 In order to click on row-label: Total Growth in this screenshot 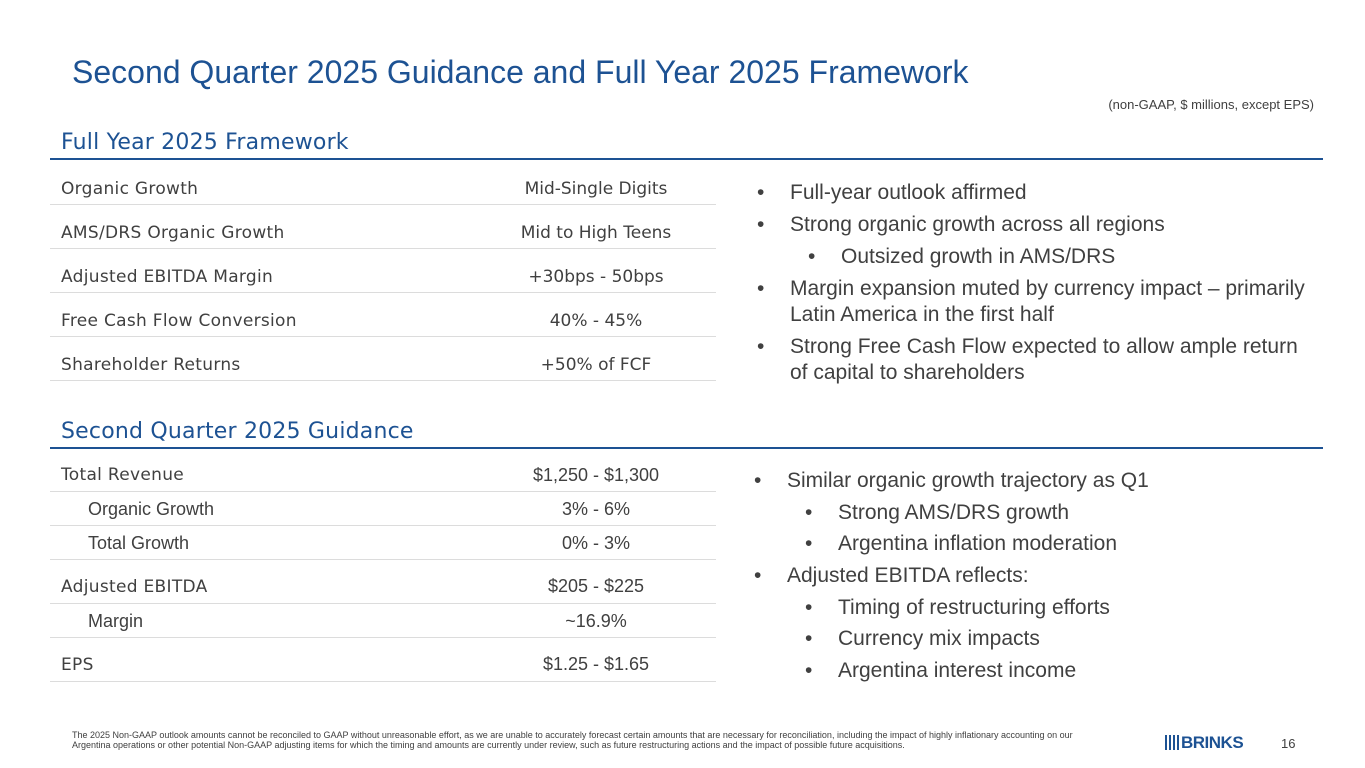, I will do `click(139, 543)`.